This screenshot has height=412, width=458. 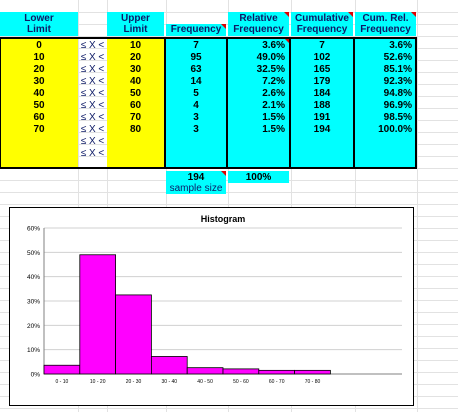 What do you see at coordinates (135, 69) in the screenshot?
I see `table-cell-upper: 30` at bounding box center [135, 69].